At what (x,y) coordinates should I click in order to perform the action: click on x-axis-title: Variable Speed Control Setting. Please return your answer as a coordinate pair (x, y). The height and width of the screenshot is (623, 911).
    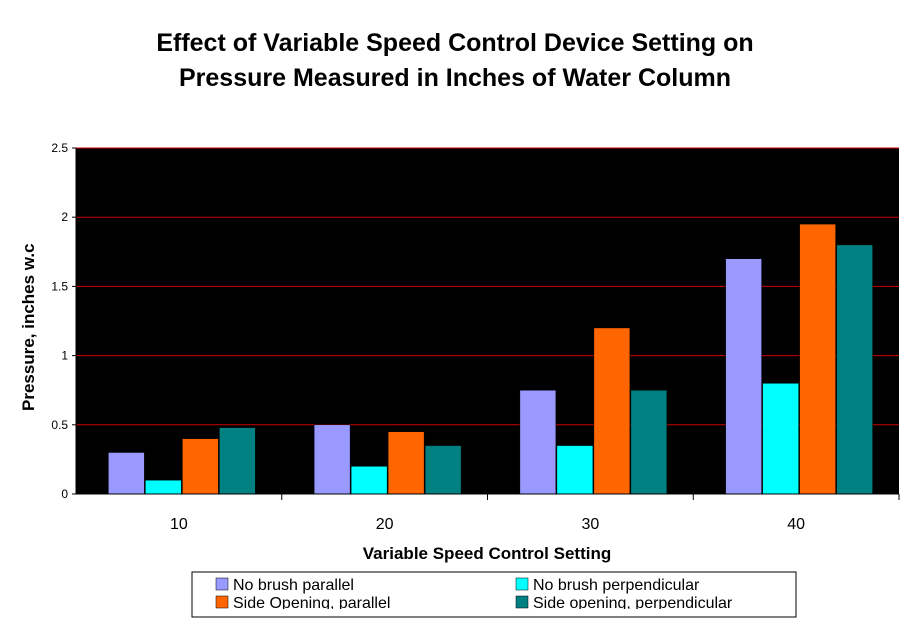
    Looking at the image, I should click on (487, 553).